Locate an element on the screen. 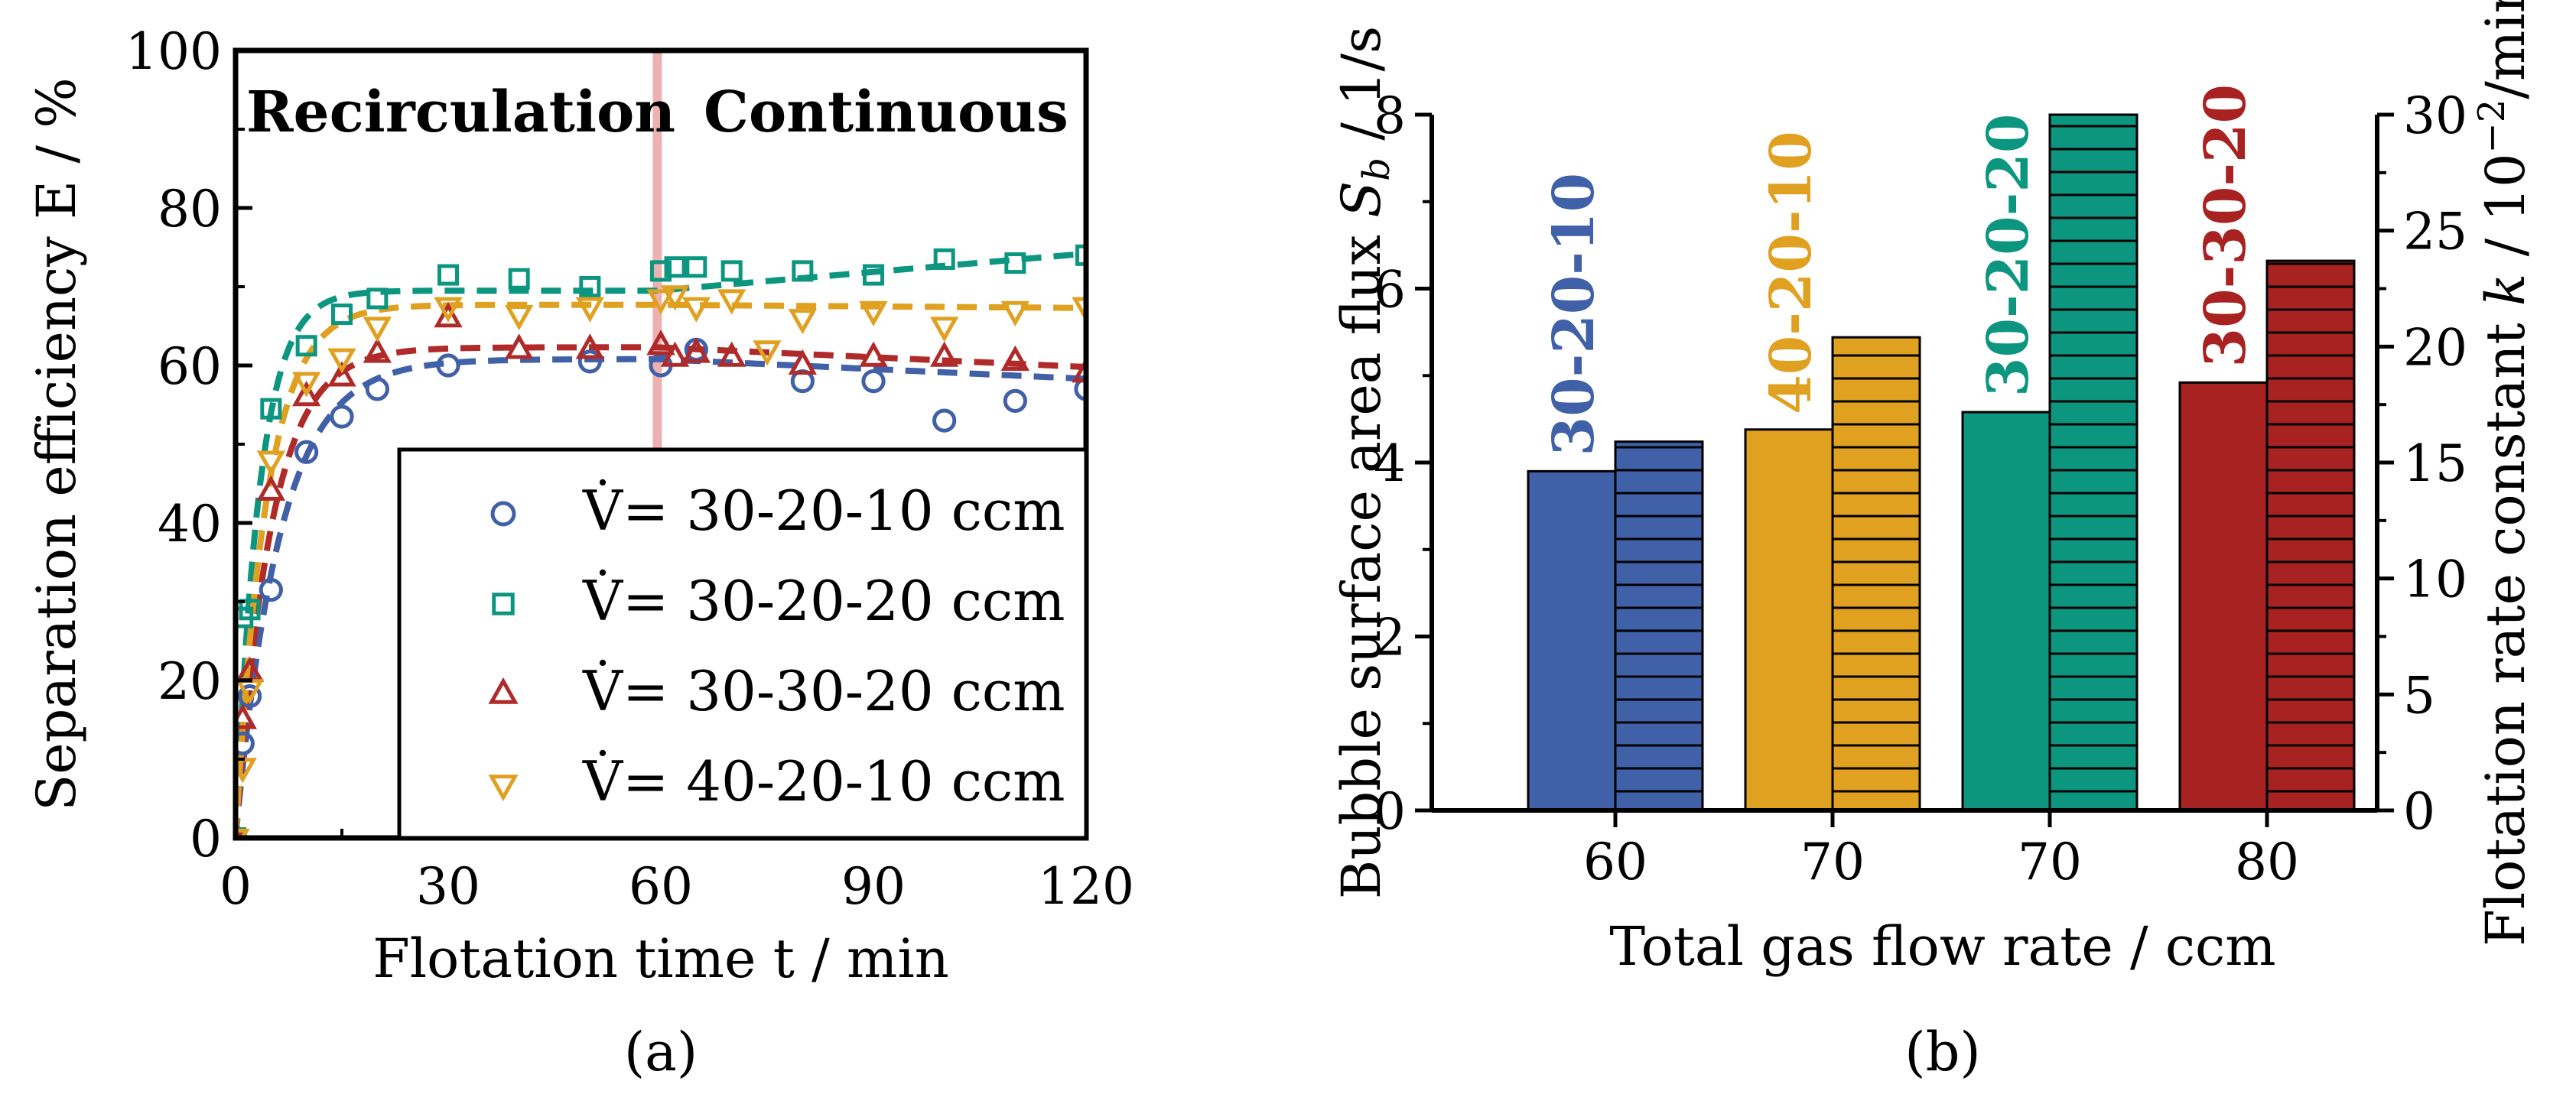 The width and height of the screenshot is (2576, 1104). x-tick-label: 90 is located at coordinates (873, 886).